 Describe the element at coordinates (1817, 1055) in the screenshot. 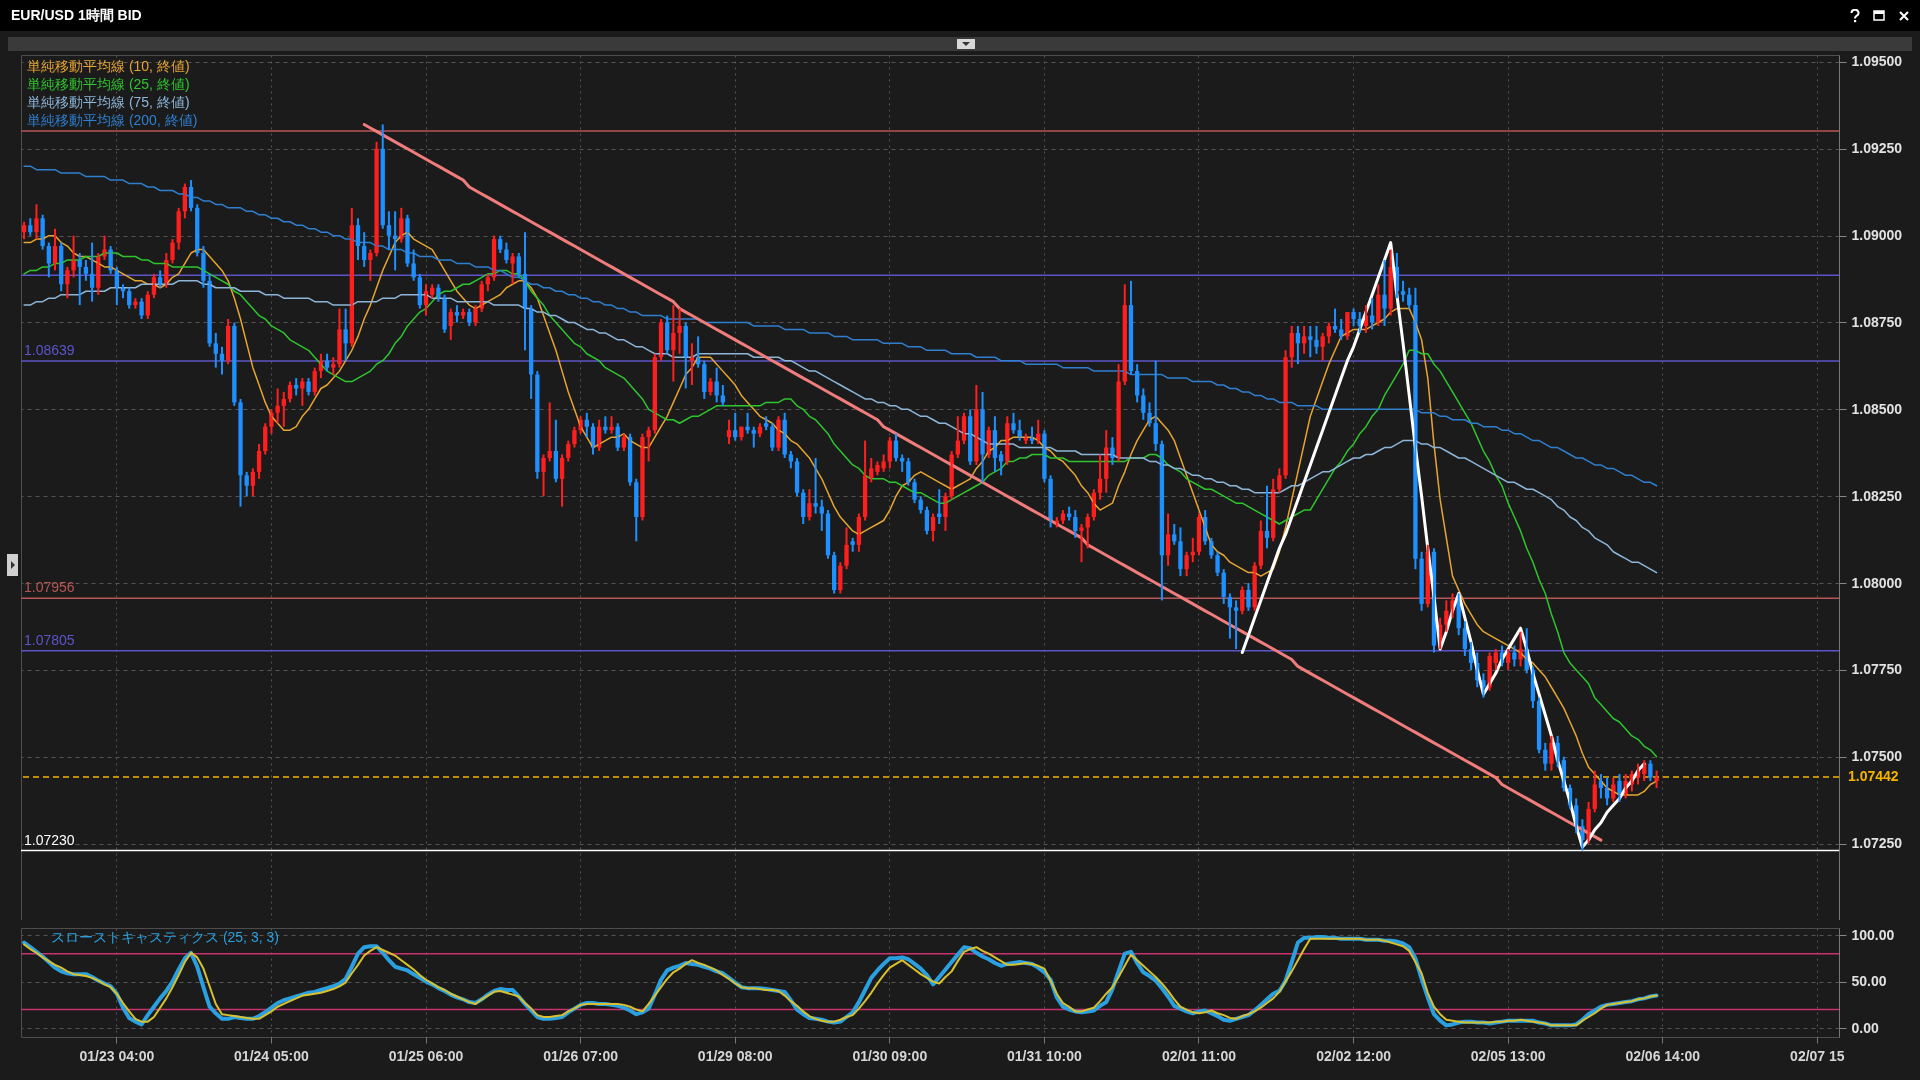

I see `x-tick-label: 02/07 15` at that location.